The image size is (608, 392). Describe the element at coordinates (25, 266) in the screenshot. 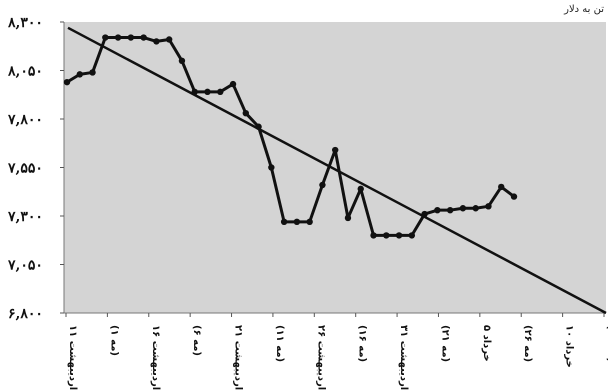

I see `y-tick-label: ۷,۰۵۰` at that location.